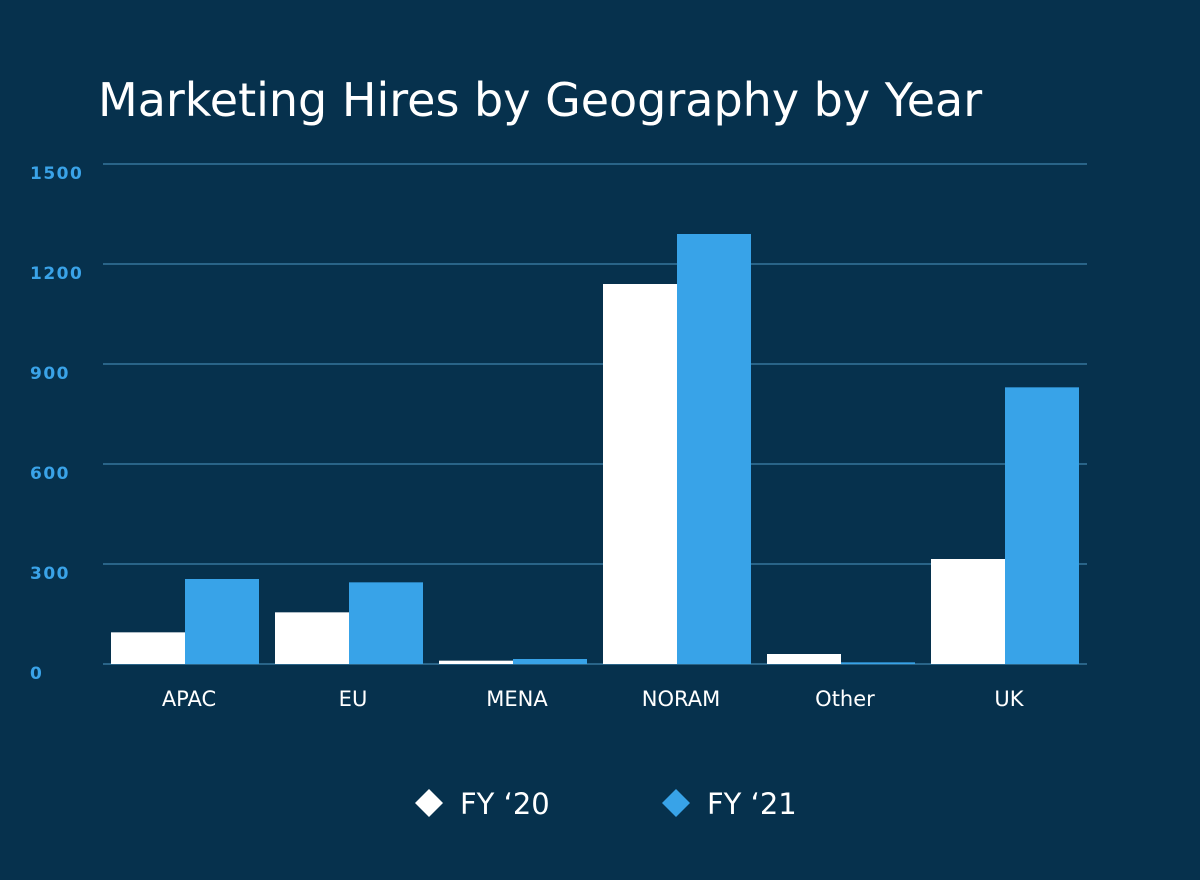 The image size is (1200, 880). Describe the element at coordinates (56, 274) in the screenshot. I see `y-tick-label: 1200` at that location.